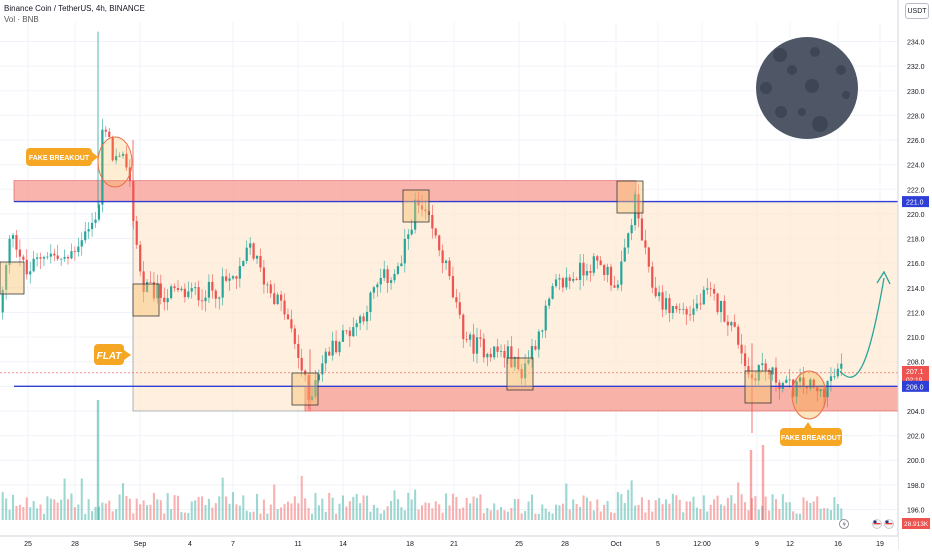 This screenshot has height=555, width=932. I want to click on symbol-title: Binance Coin / TetherUS, 4h, BINANCE, so click(74, 8).